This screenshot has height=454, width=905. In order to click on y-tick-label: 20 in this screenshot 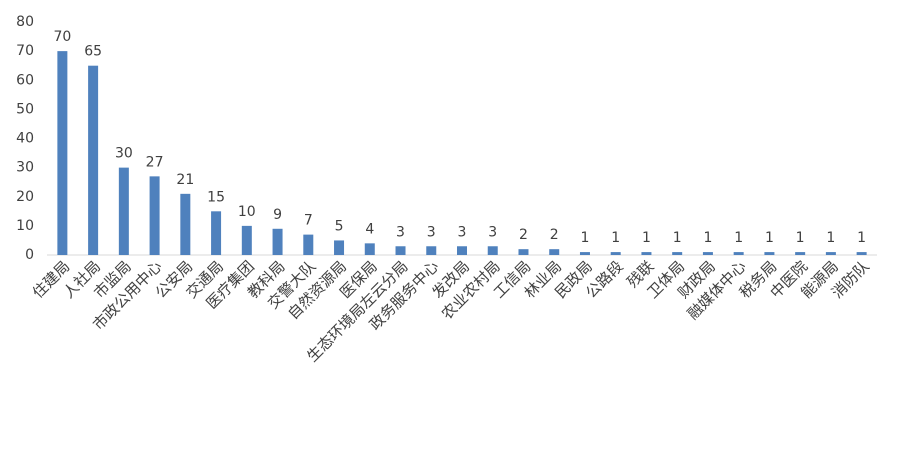, I will do `click(25, 197)`.